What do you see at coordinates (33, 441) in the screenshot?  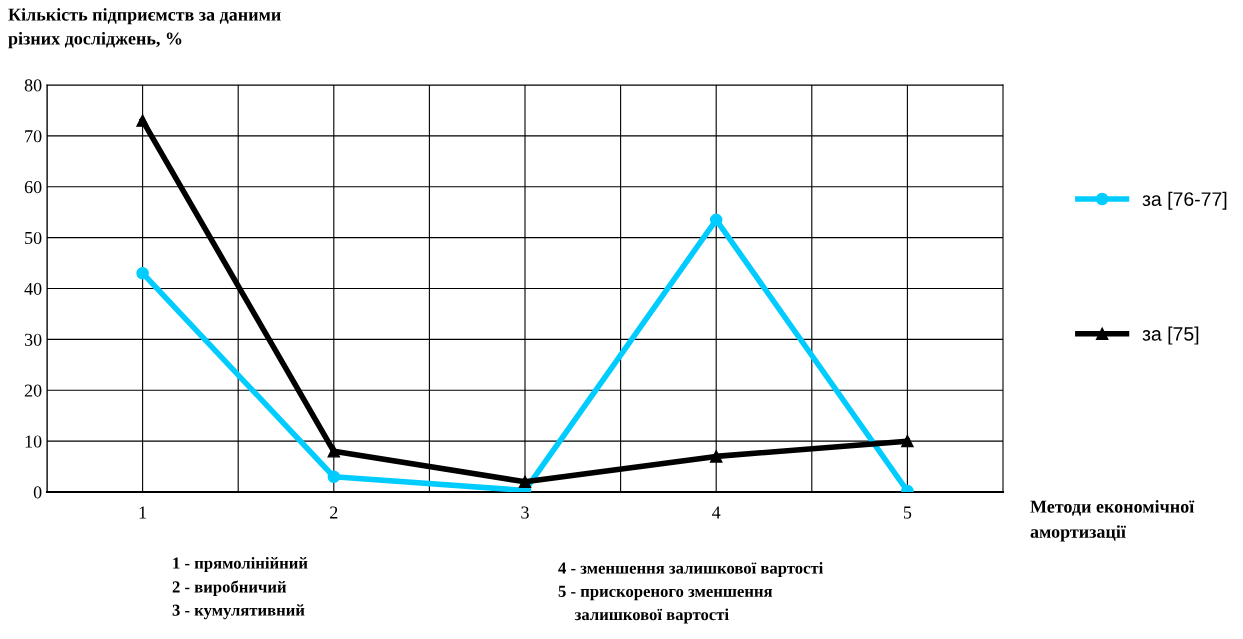 I see `y-tick-label: 10` at bounding box center [33, 441].